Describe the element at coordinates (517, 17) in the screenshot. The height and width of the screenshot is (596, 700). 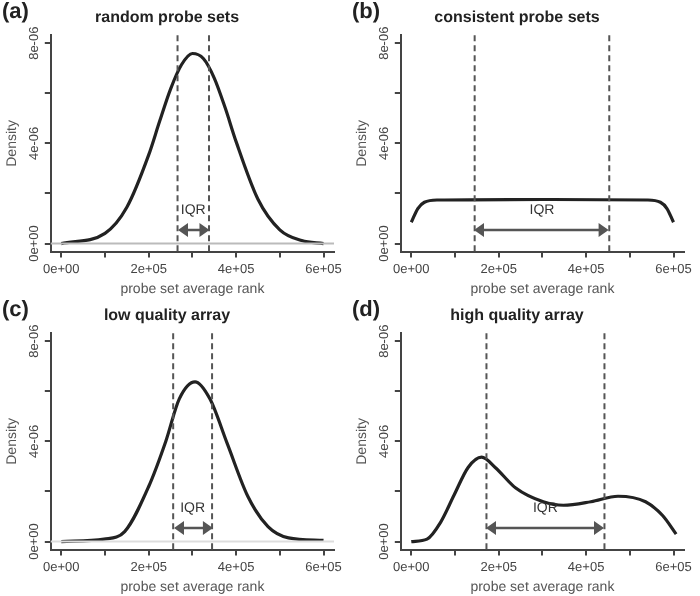
I see `chart-title: consistent probe sets` at that location.